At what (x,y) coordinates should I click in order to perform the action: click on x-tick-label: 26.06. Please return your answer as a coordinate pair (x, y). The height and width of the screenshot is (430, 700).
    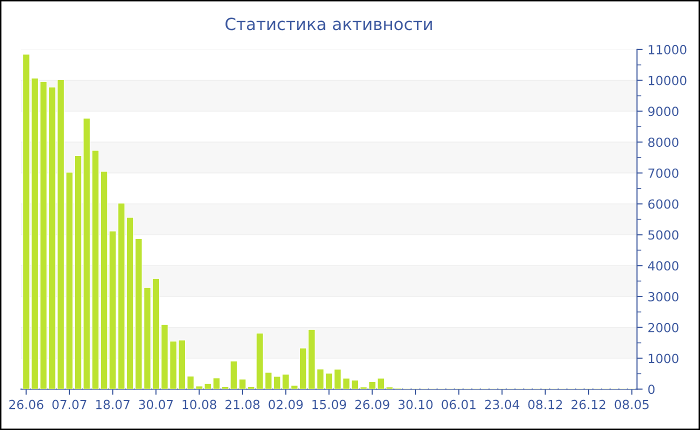
    Looking at the image, I should click on (26, 405).